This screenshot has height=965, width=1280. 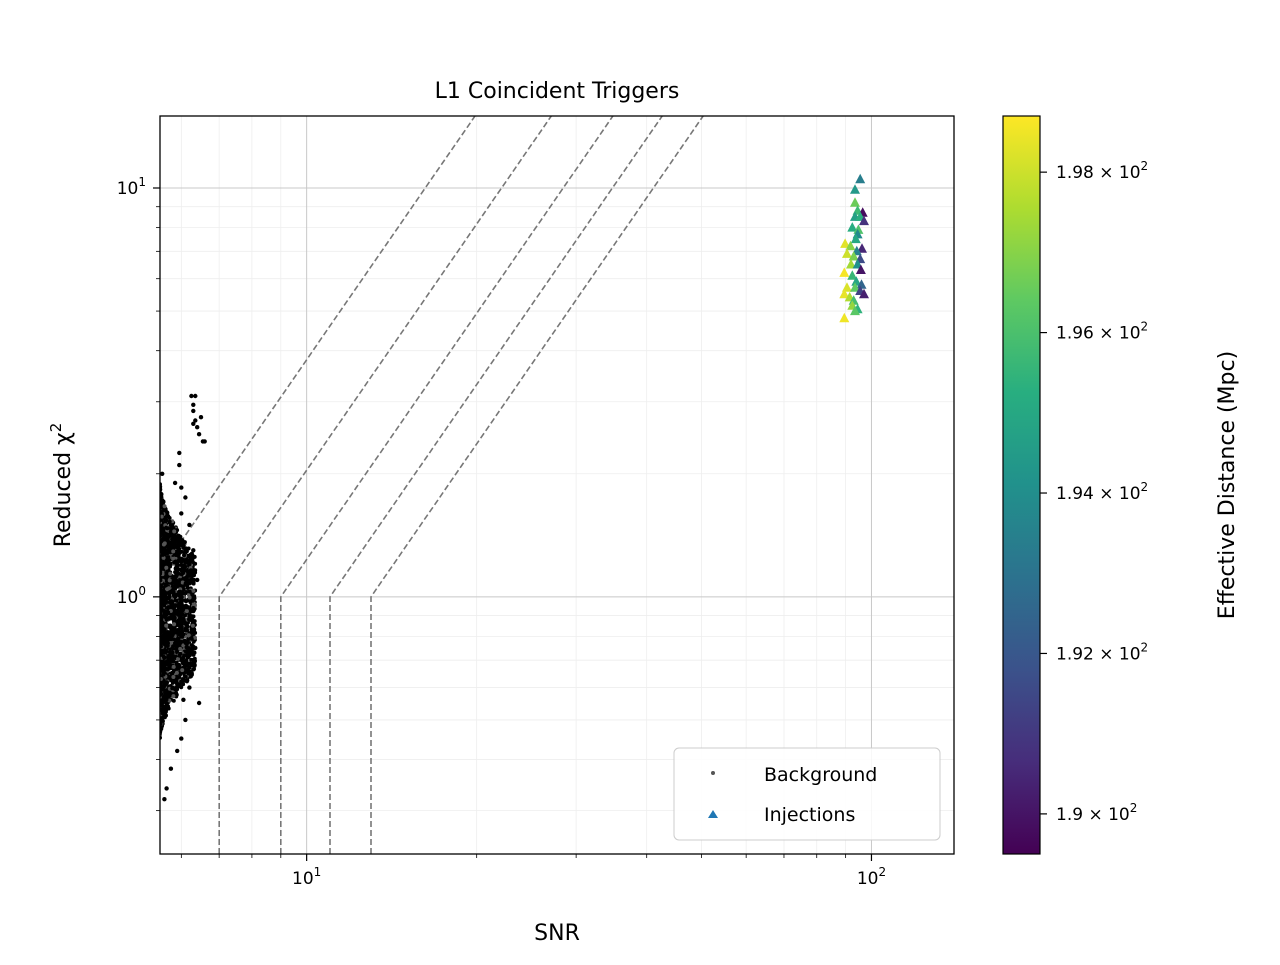 What do you see at coordinates (807, 794) in the screenshot?
I see `legend-box` at bounding box center [807, 794].